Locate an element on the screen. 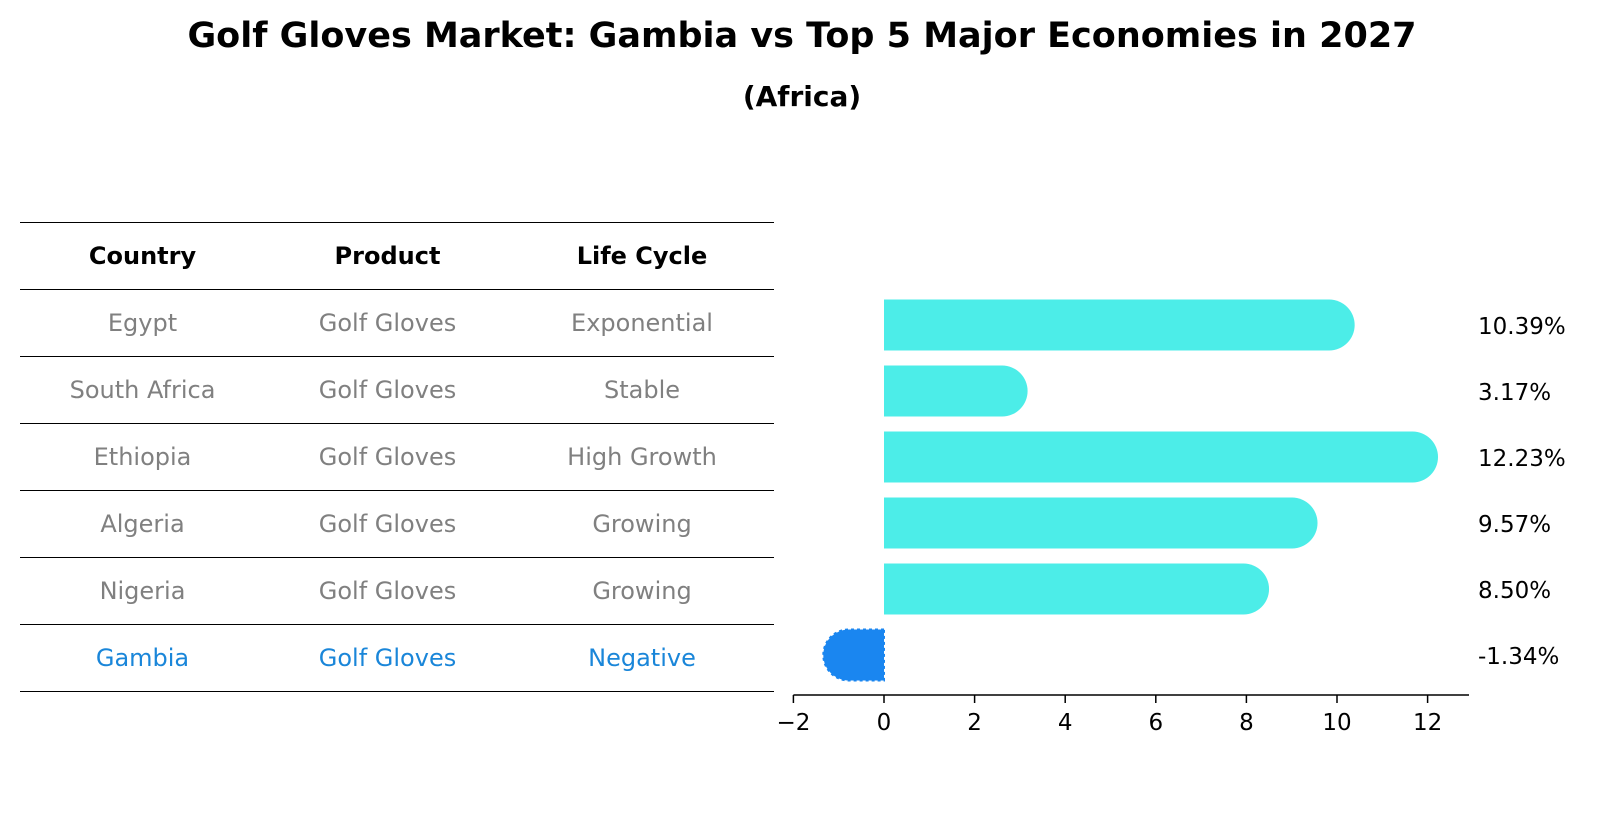 This screenshot has width=1604, height=823. value-label: 8.50% is located at coordinates (1514, 591).